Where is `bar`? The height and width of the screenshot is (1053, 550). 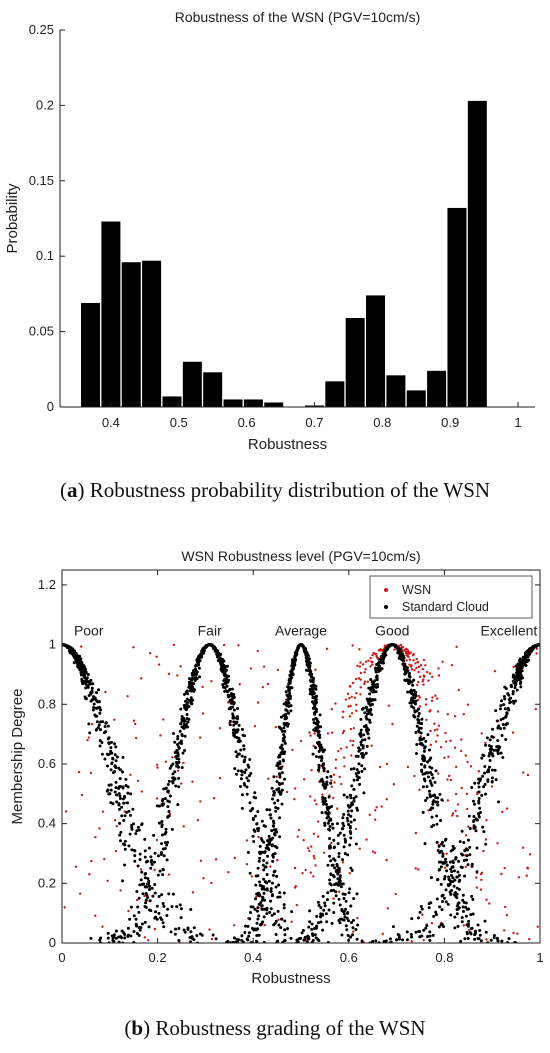
bar is located at coordinates (355, 362).